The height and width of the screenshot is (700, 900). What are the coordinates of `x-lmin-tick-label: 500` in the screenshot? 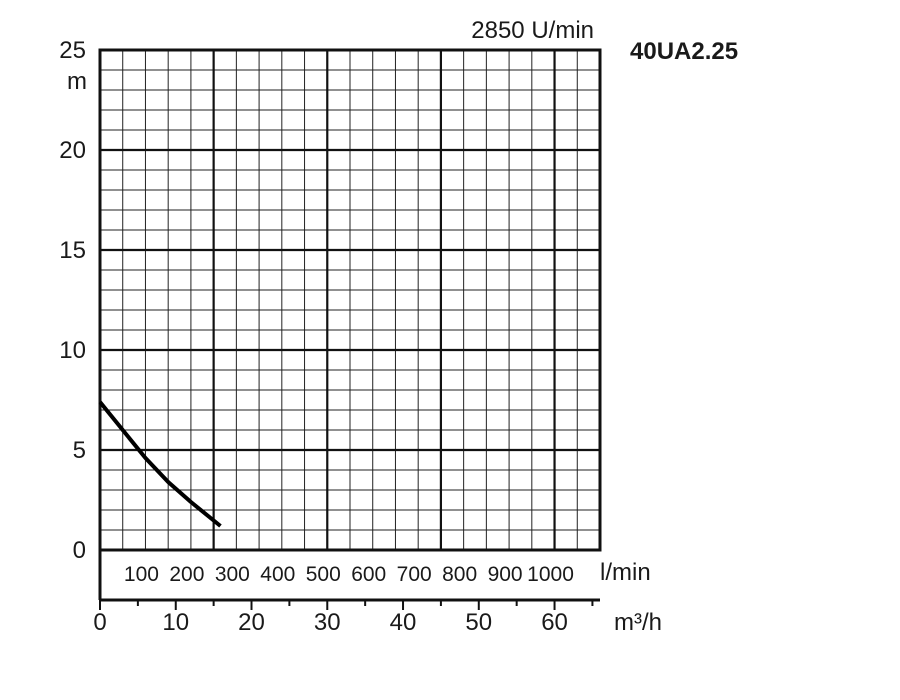 It's located at (323, 574).